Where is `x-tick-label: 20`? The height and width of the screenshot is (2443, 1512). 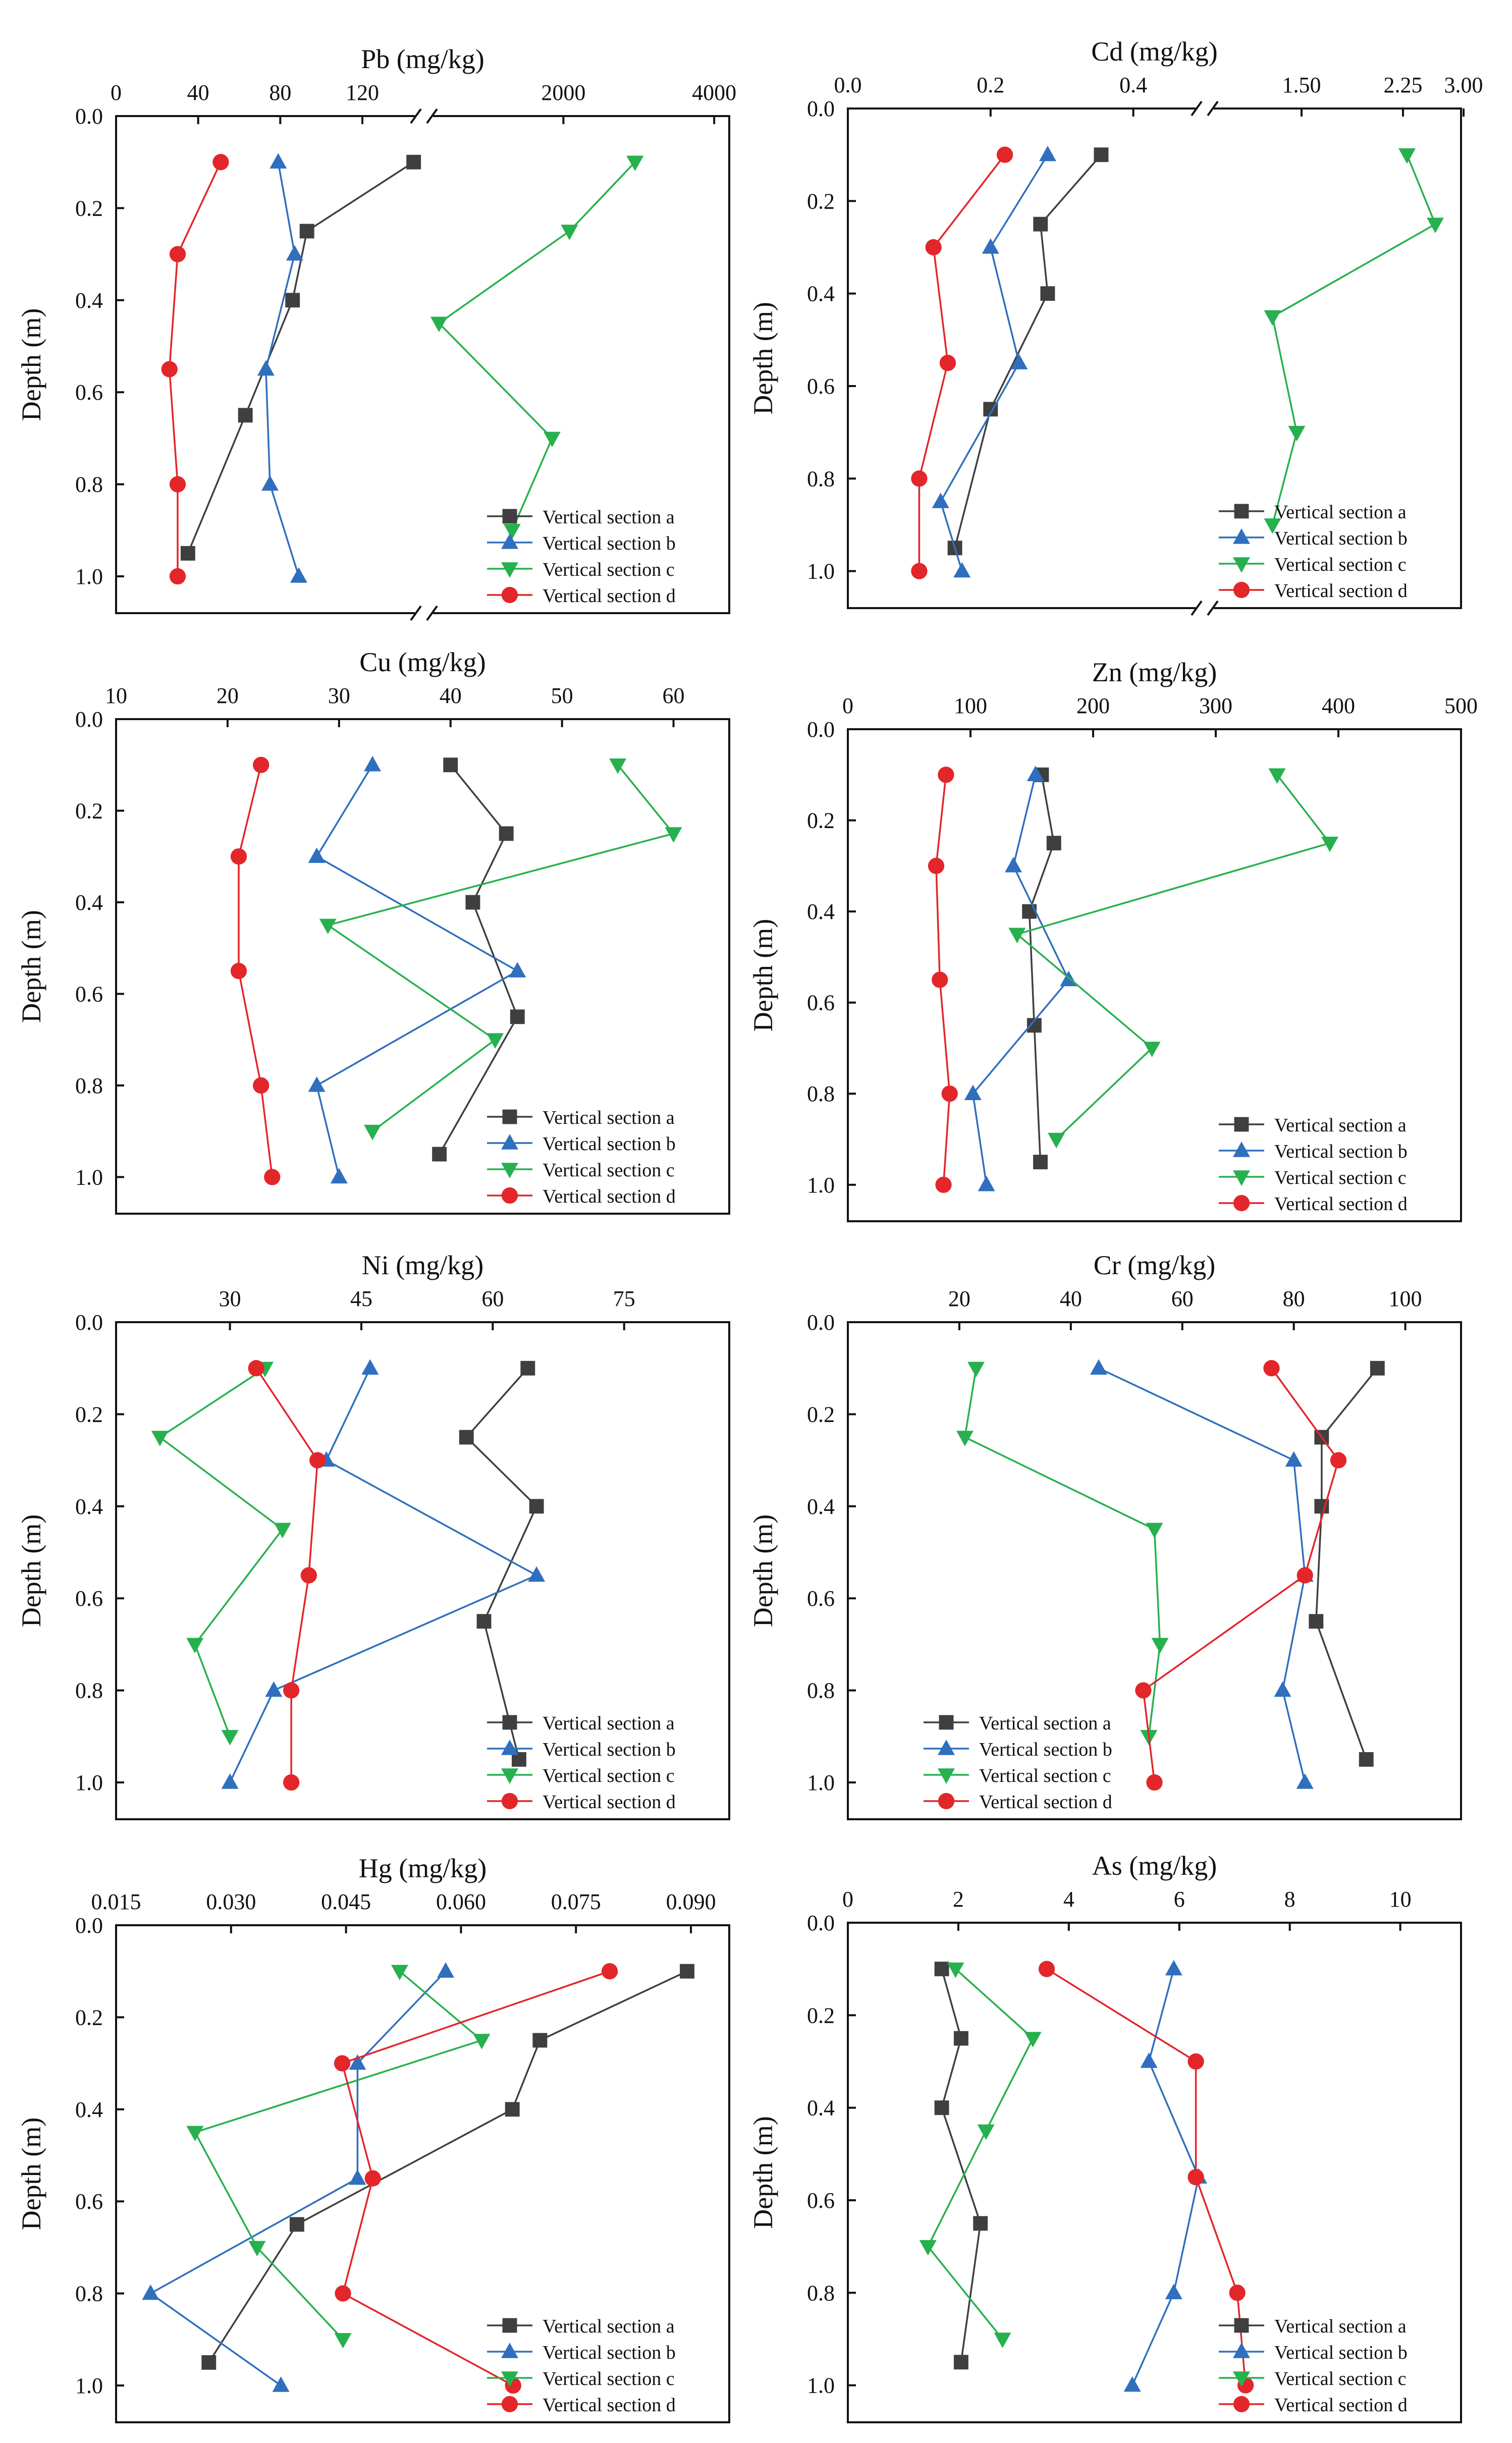
x-tick-label: 20 is located at coordinates (228, 696).